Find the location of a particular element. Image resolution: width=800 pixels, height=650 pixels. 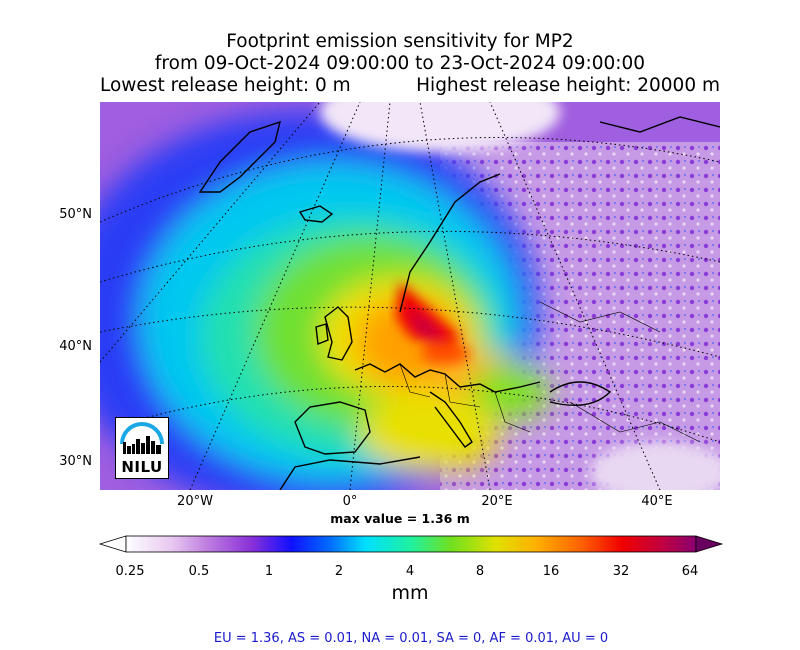

parallel-40n is located at coordinates (410, 332).